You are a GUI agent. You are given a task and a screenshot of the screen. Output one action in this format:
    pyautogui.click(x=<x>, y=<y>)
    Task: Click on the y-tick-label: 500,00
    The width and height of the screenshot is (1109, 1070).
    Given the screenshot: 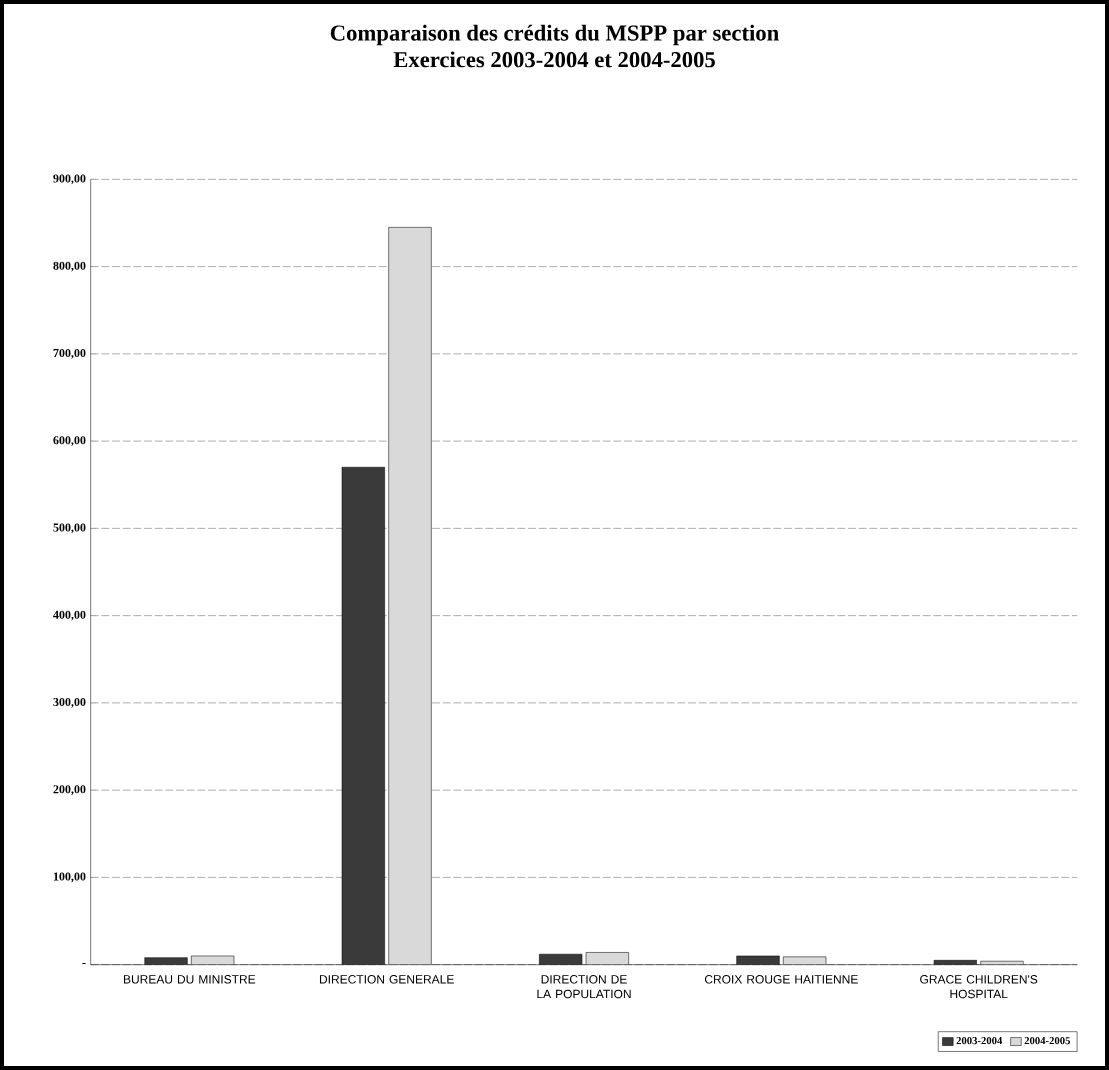 What is the action you would take?
    pyautogui.click(x=69, y=528)
    